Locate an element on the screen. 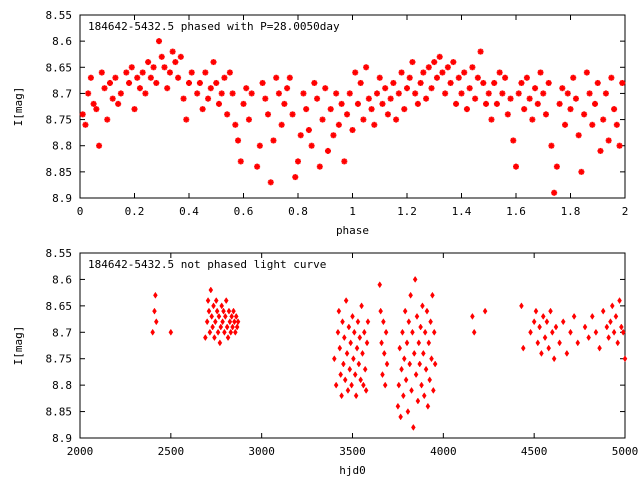 The width and height of the screenshot is (640, 480). unphased-y-tick-label: 8.65 is located at coordinates (59, 306).